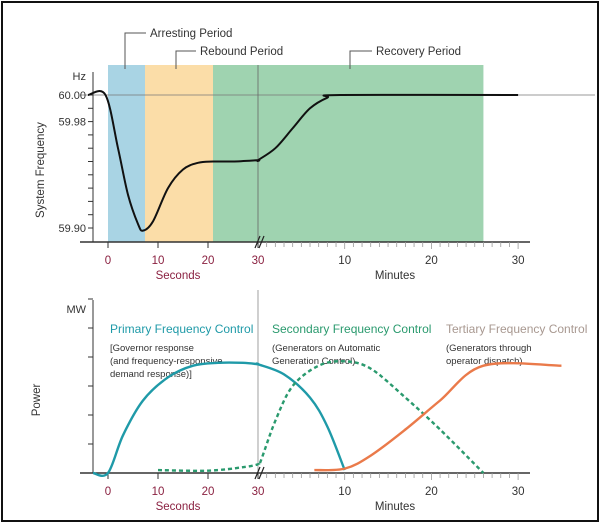 The image size is (600, 523). I want to click on period-label: Rebound Period, so click(241, 52).